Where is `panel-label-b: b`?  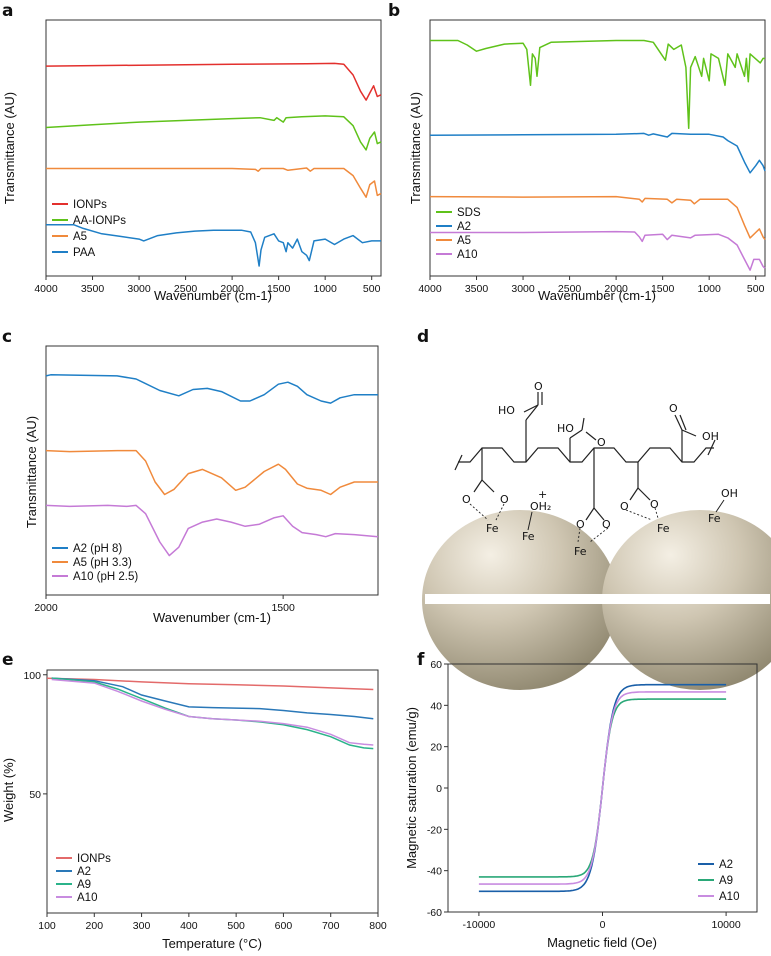
panel-label-b: b is located at coordinates (394, 11).